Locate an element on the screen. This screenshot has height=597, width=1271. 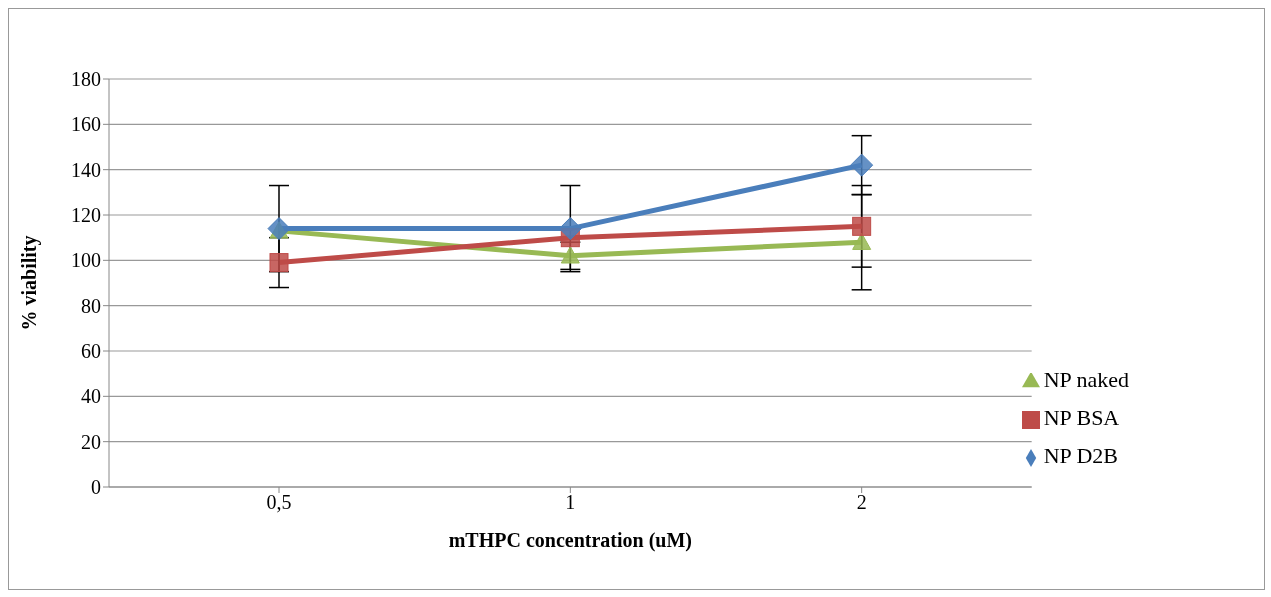
x-axis-title: mTHPC concentration (uM) is located at coordinates (570, 540).